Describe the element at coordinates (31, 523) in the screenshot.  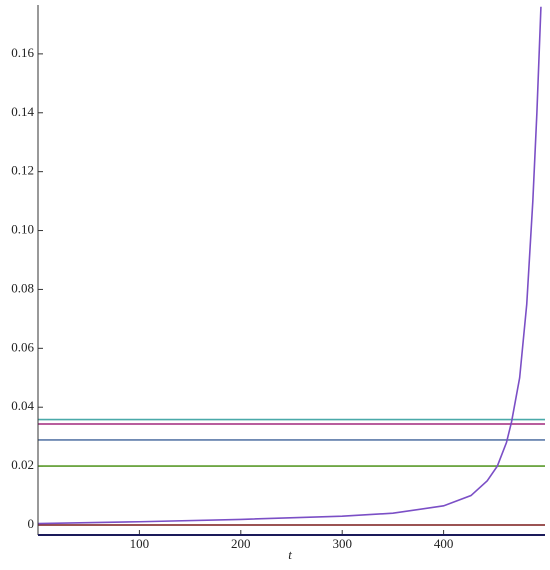
I see `y-tick-label: 0` at that location.